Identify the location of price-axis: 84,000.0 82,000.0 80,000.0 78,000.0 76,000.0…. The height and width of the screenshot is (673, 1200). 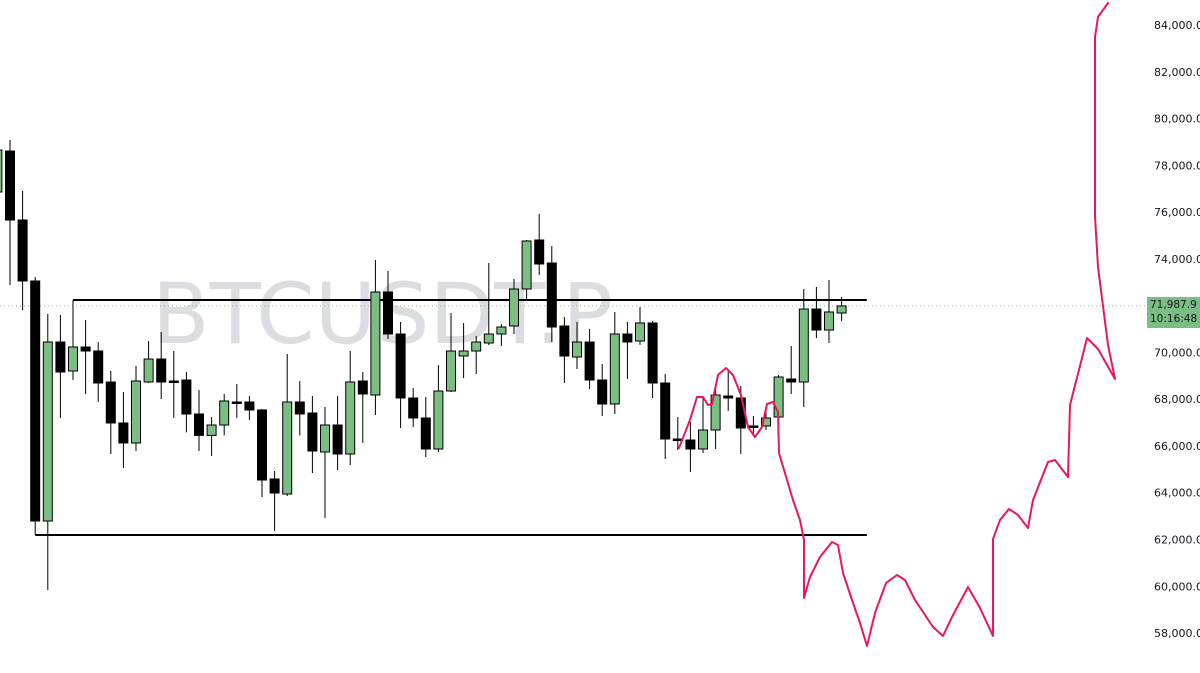
(1177, 329).